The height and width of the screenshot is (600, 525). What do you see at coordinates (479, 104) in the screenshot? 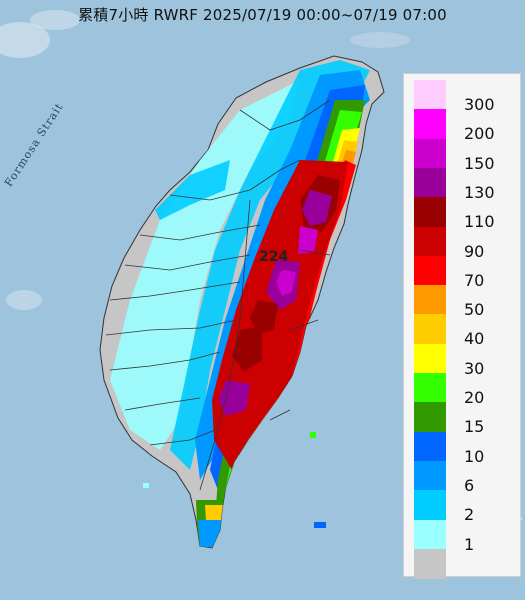
I see `legend-label: 300` at bounding box center [479, 104].